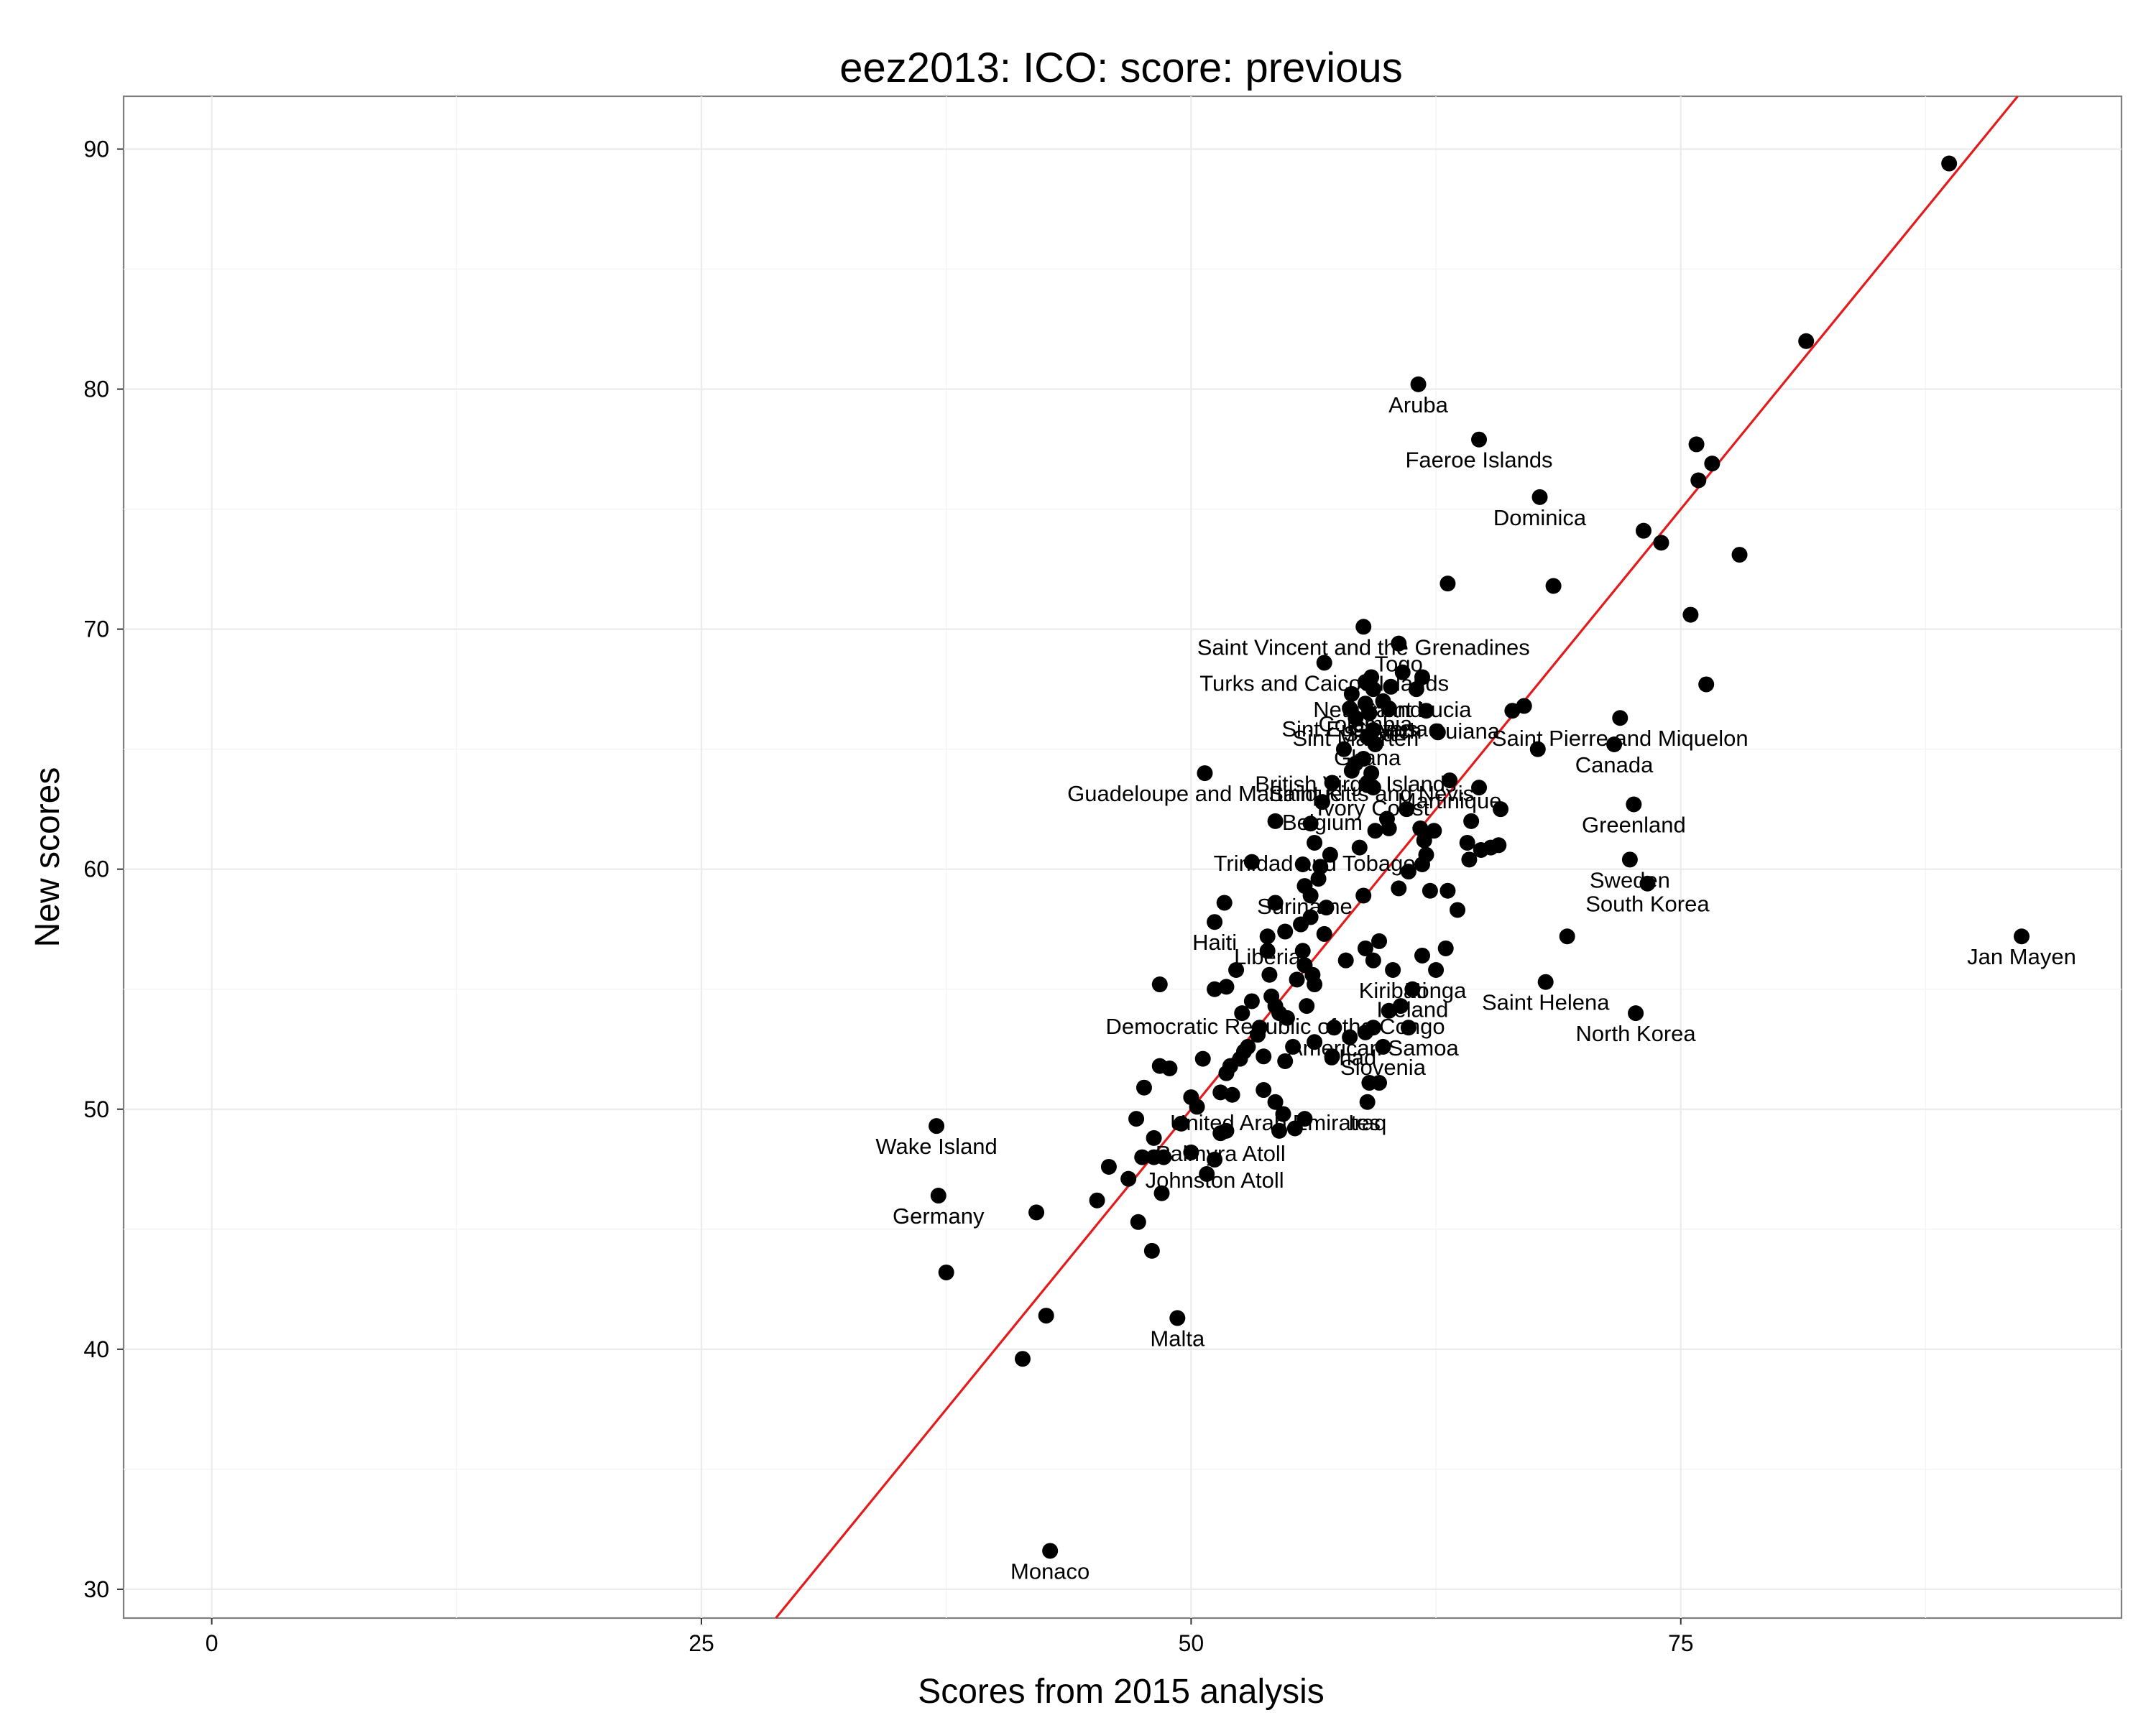 This screenshot has width=2156, height=1728. What do you see at coordinates (1305, 906) in the screenshot?
I see `point-label: Suriname` at bounding box center [1305, 906].